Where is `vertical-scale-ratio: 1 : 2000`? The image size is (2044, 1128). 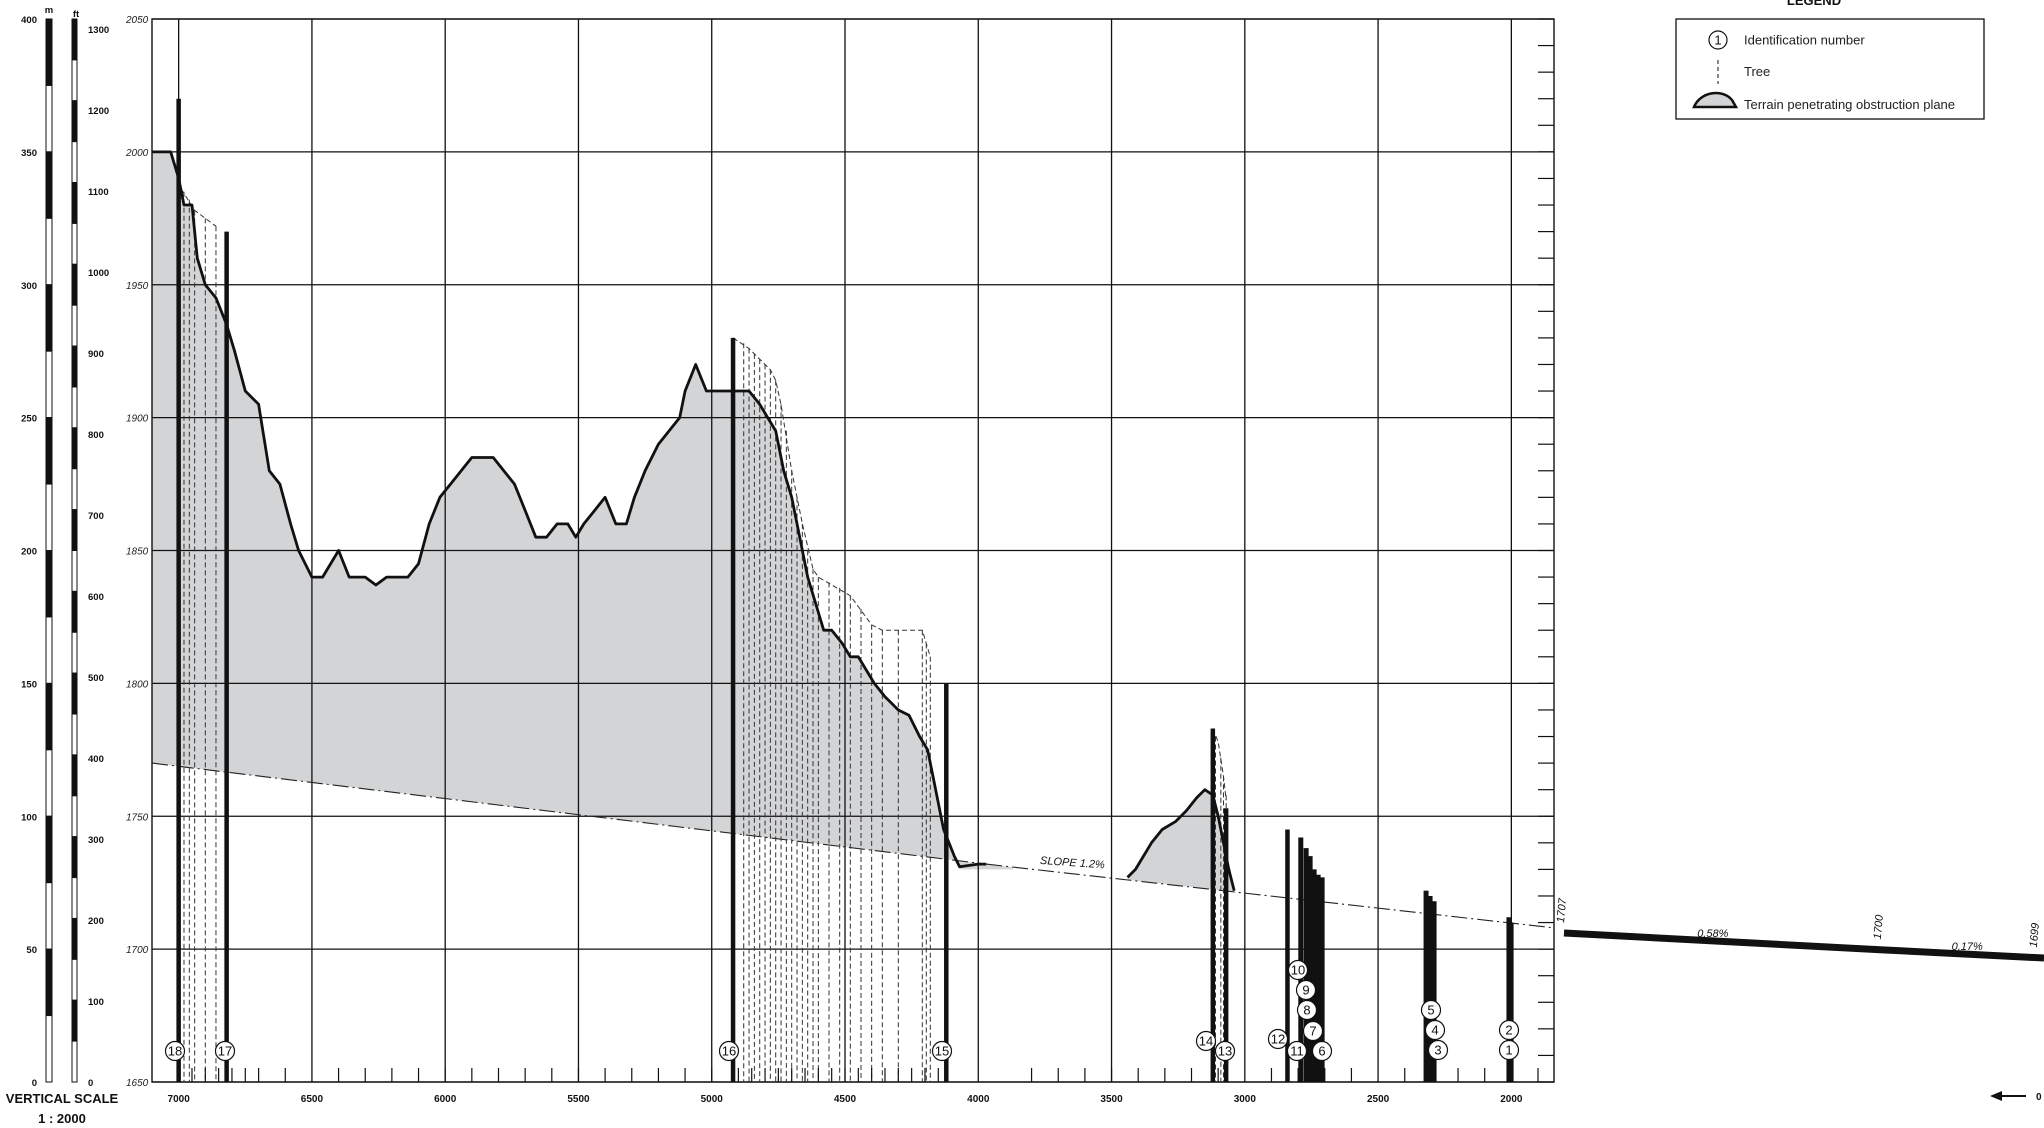 vertical-scale-ratio: 1 : 2000 is located at coordinates (62, 1118).